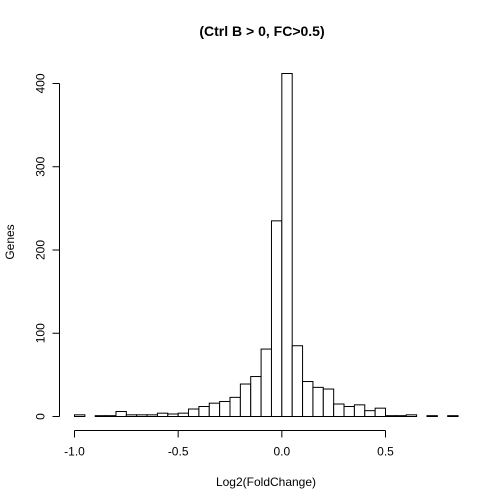  Describe the element at coordinates (41, 333) in the screenshot. I see `y-tick-label-1: 100` at that location.